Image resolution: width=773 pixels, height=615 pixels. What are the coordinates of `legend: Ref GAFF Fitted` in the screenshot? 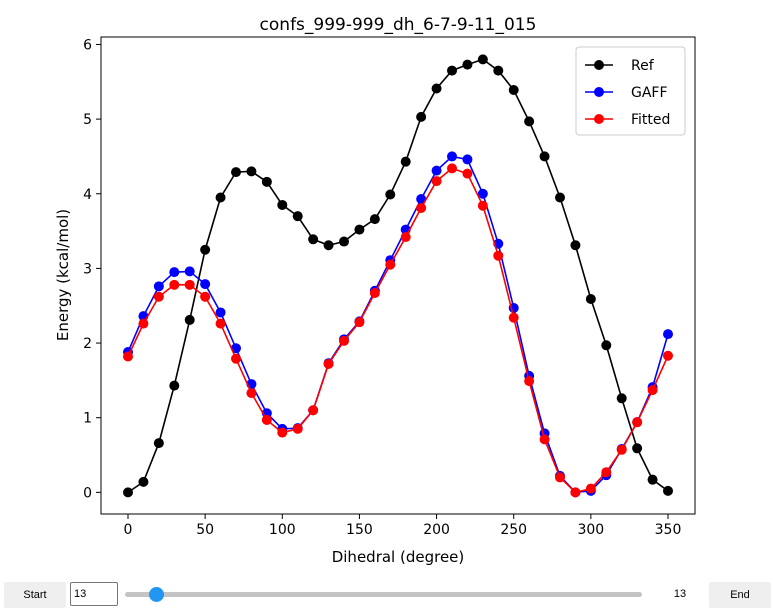 It's located at (630, 91).